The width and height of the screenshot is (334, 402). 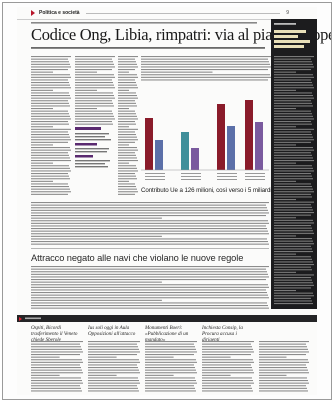 What do you see at coordinates (294, 180) in the screenshot?
I see `sidebar-text` at bounding box center [294, 180].